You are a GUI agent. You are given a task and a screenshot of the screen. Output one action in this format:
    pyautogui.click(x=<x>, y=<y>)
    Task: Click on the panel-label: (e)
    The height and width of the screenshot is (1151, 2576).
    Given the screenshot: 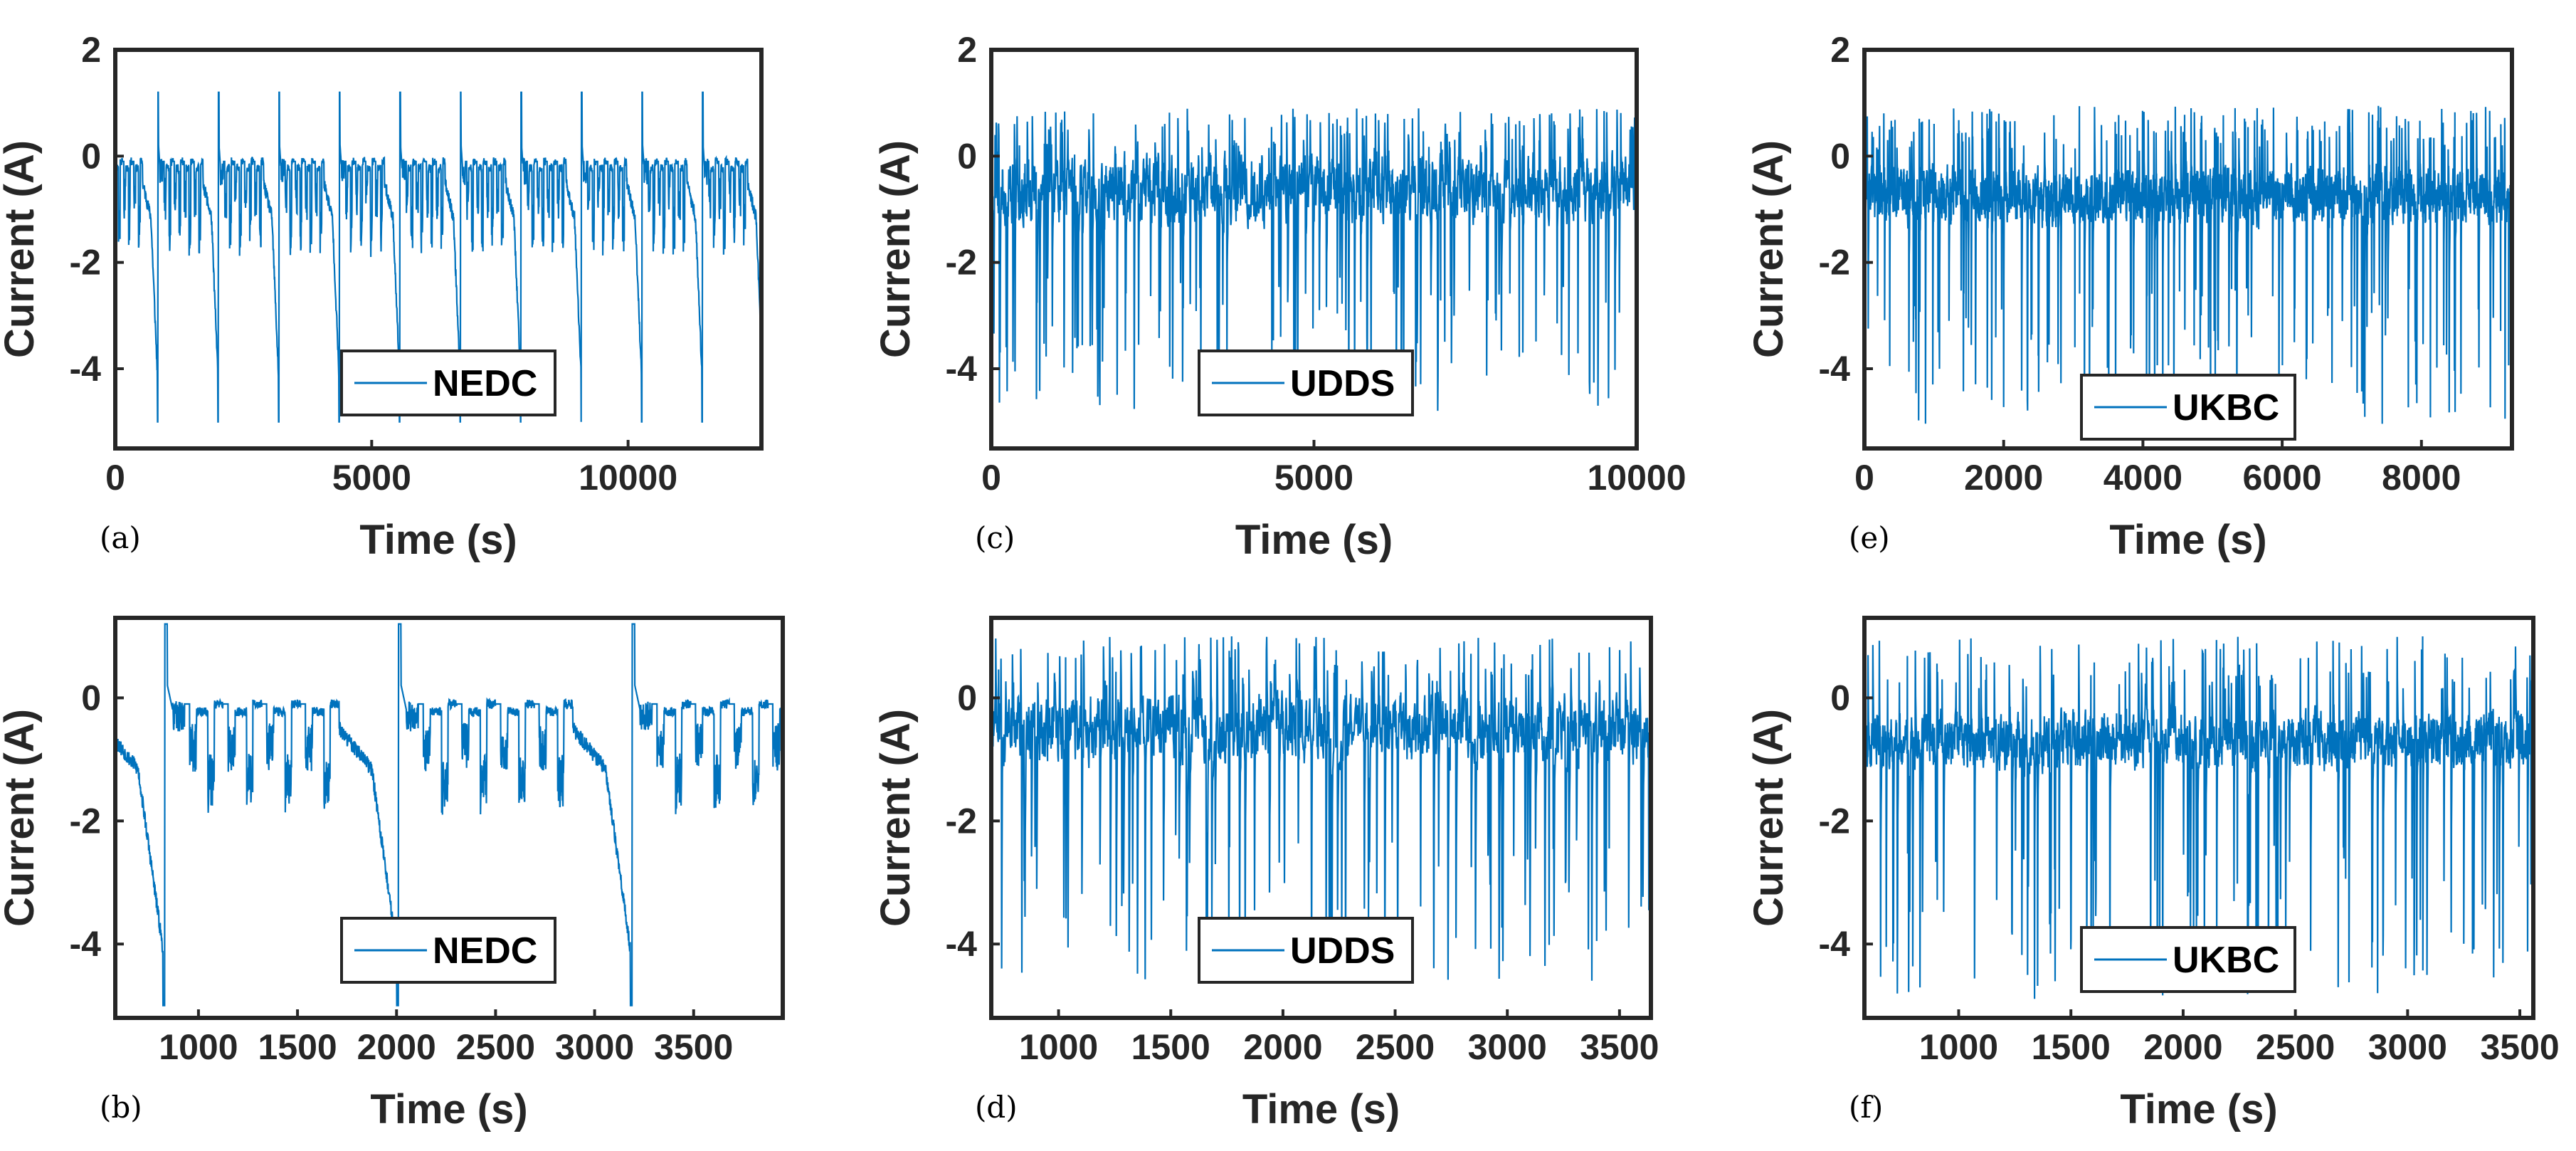 What is the action you would take?
    pyautogui.click(x=1869, y=537)
    